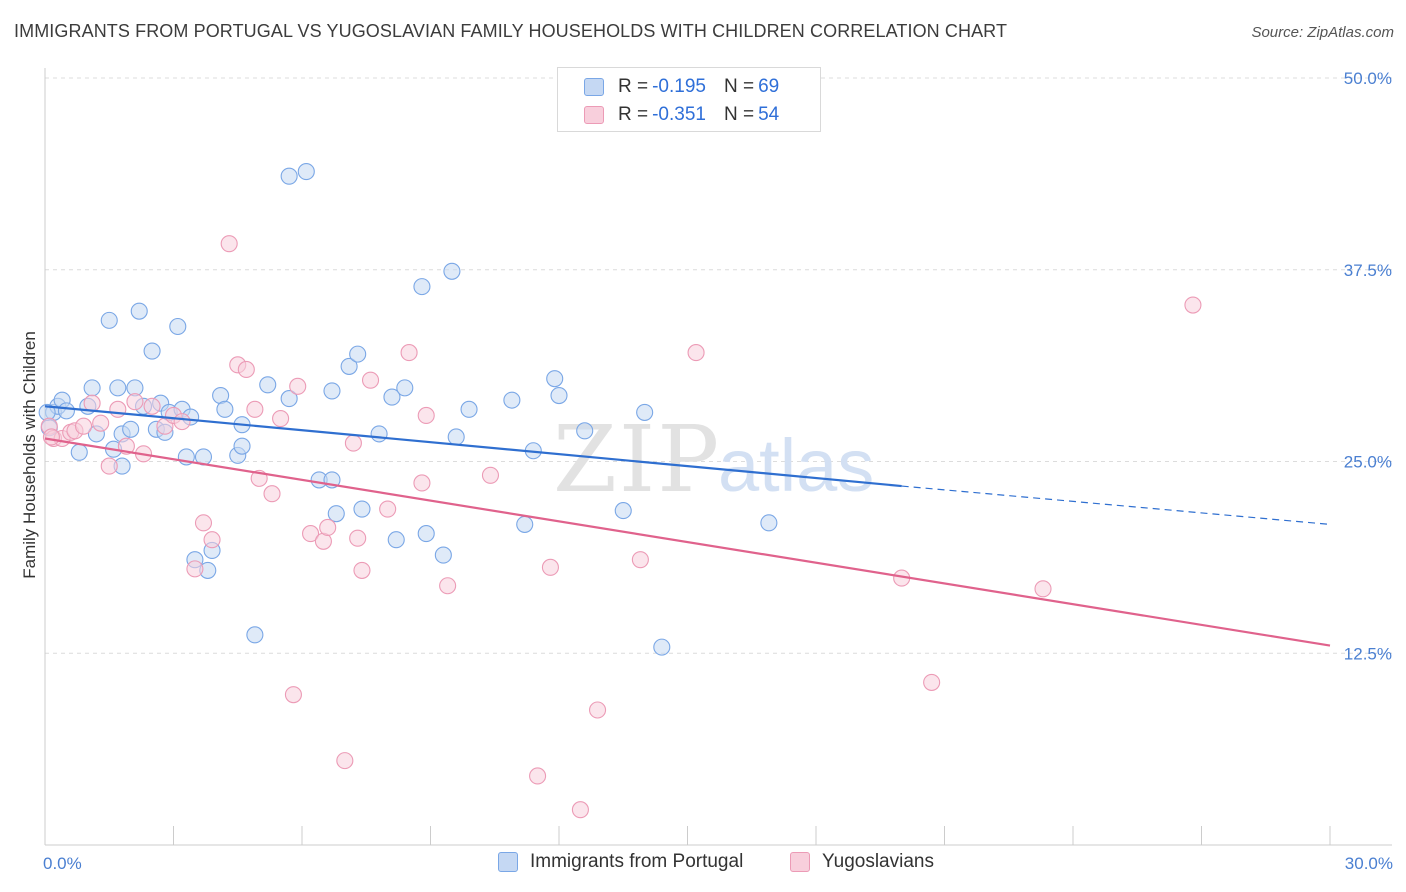 This screenshot has width=1406, height=892. I want to click on y-tick-labels: 12.5% 25.0% 37.5% 50.0%, so click(1368, 366).